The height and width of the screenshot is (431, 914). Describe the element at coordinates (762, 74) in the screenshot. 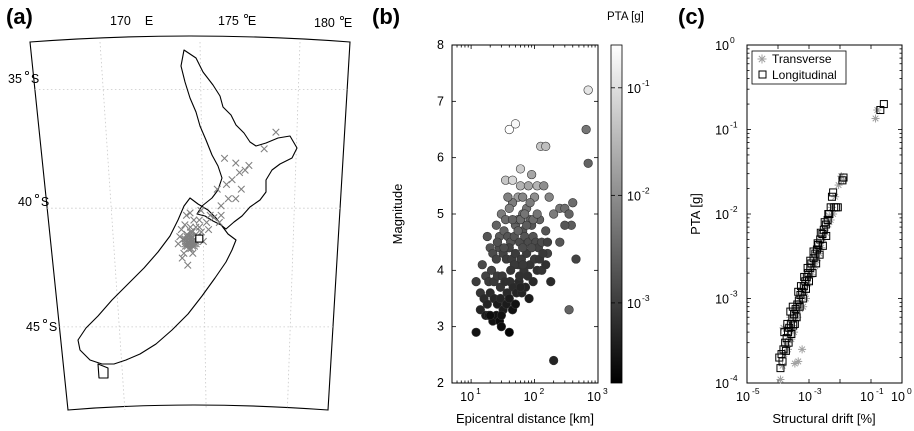

I see `legend-square-marker` at that location.